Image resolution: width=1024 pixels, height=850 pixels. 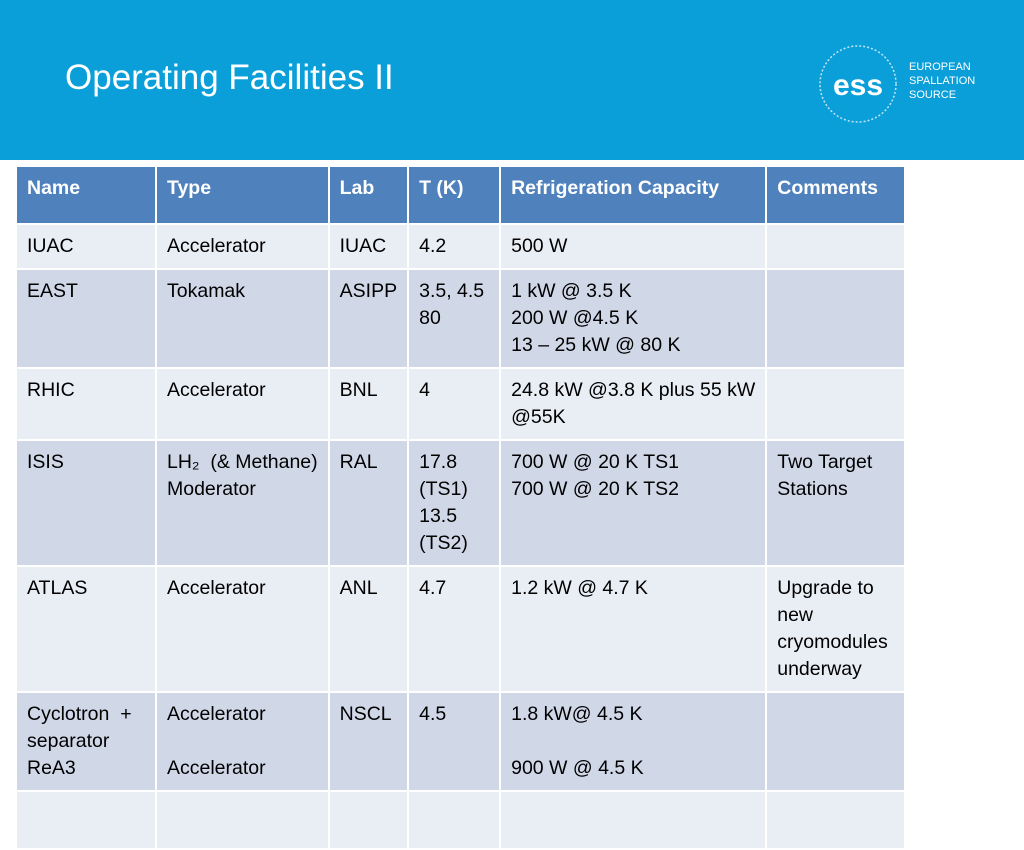 What do you see at coordinates (633, 246) in the screenshot?
I see `table-cell: 500 W` at bounding box center [633, 246].